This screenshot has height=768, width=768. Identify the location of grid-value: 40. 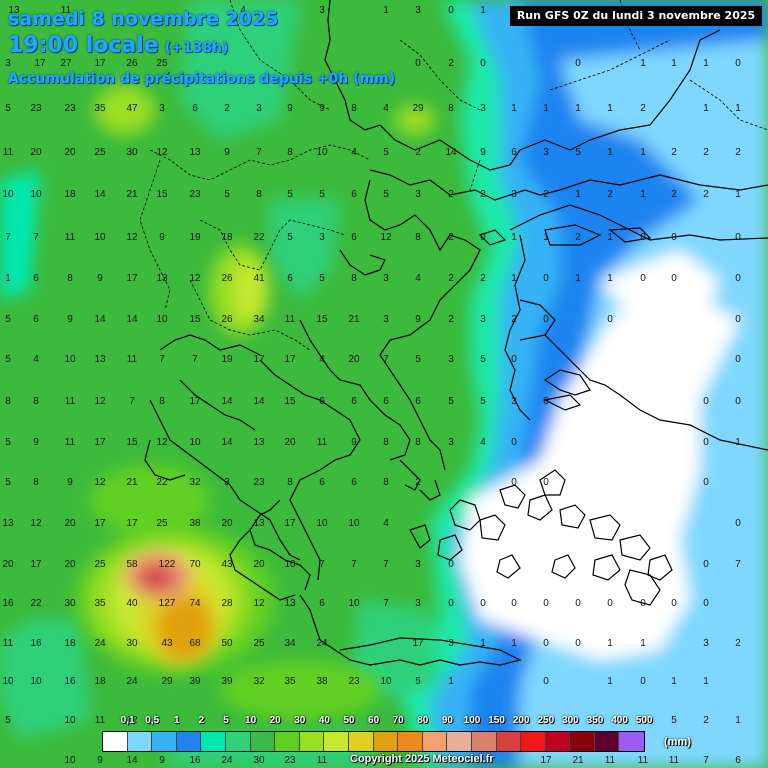
(132, 603).